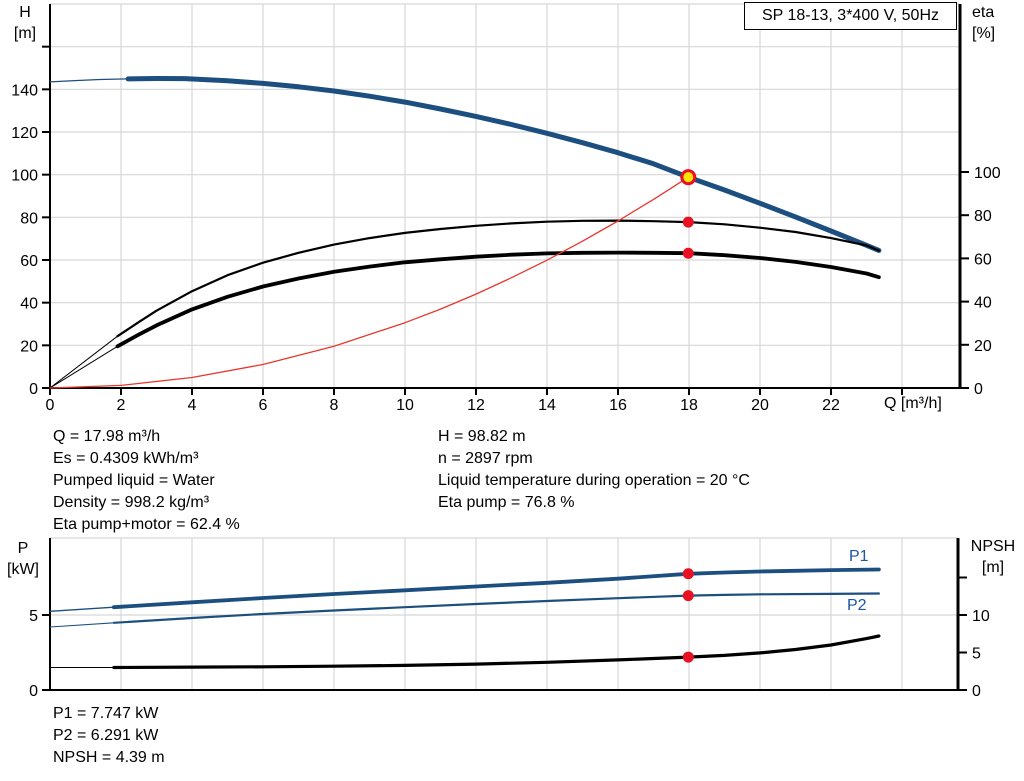 The width and height of the screenshot is (1024, 781). What do you see at coordinates (983, 259) in the screenshot?
I see `right-tick-label: 60` at bounding box center [983, 259].